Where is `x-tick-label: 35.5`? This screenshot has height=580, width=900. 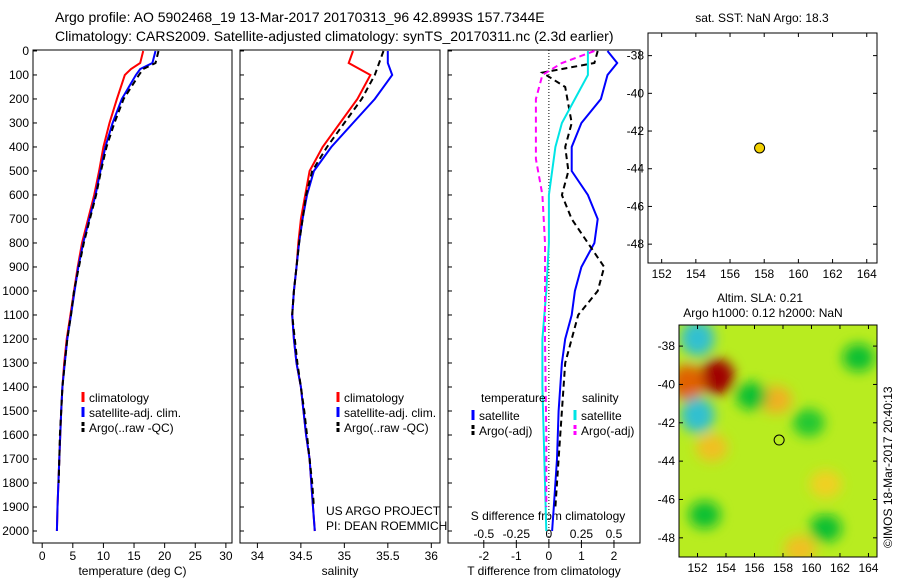 x-tick-label: 35.5 is located at coordinates (388, 556).